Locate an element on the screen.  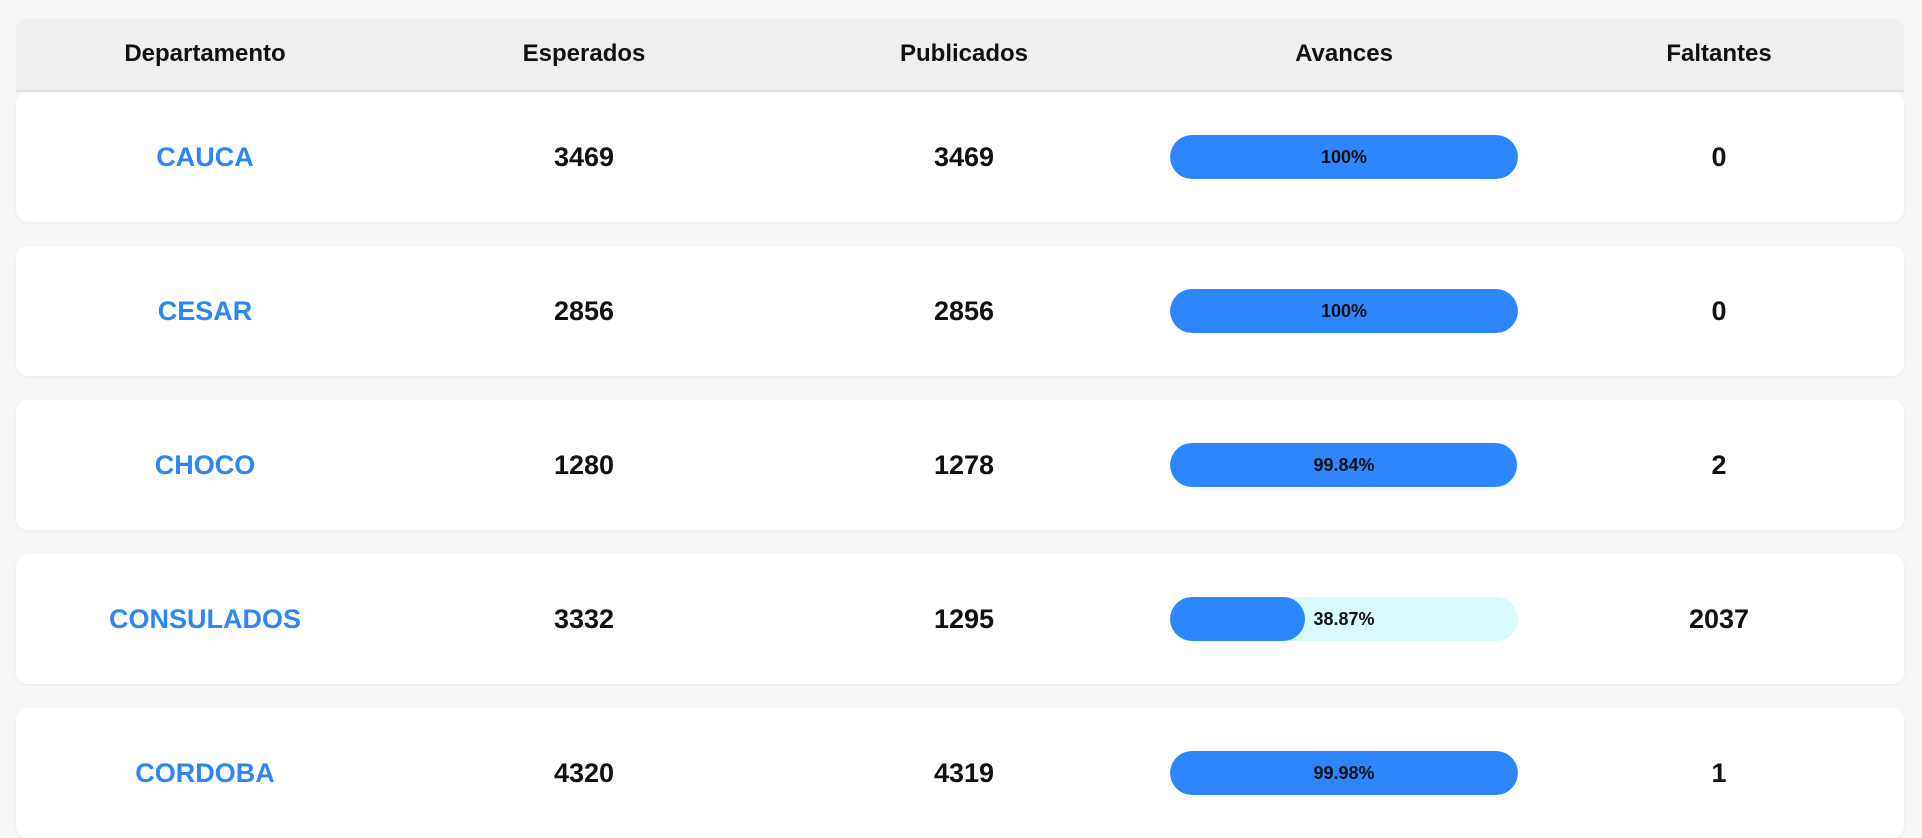
department-link: CESAR is located at coordinates (205, 310).